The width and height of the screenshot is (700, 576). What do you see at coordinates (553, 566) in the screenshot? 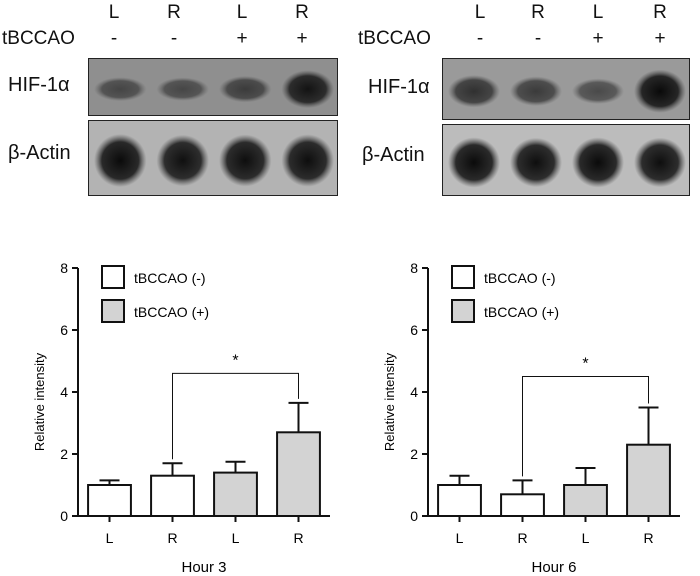
I see `x-axis-label: Hour 6` at bounding box center [553, 566].